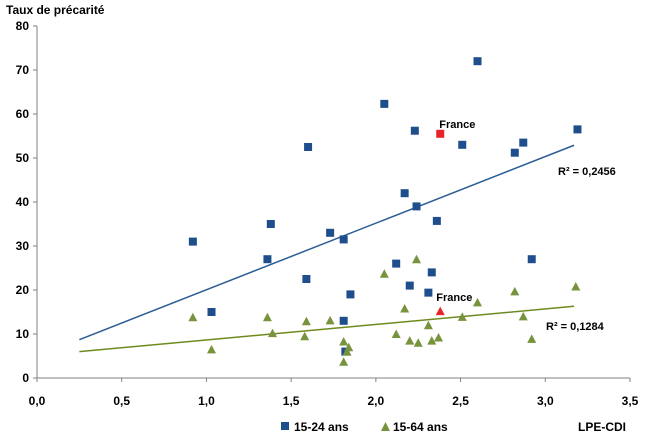 The image size is (649, 440). What do you see at coordinates (23, 26) in the screenshot?
I see `y-tick-label: 80` at bounding box center [23, 26].